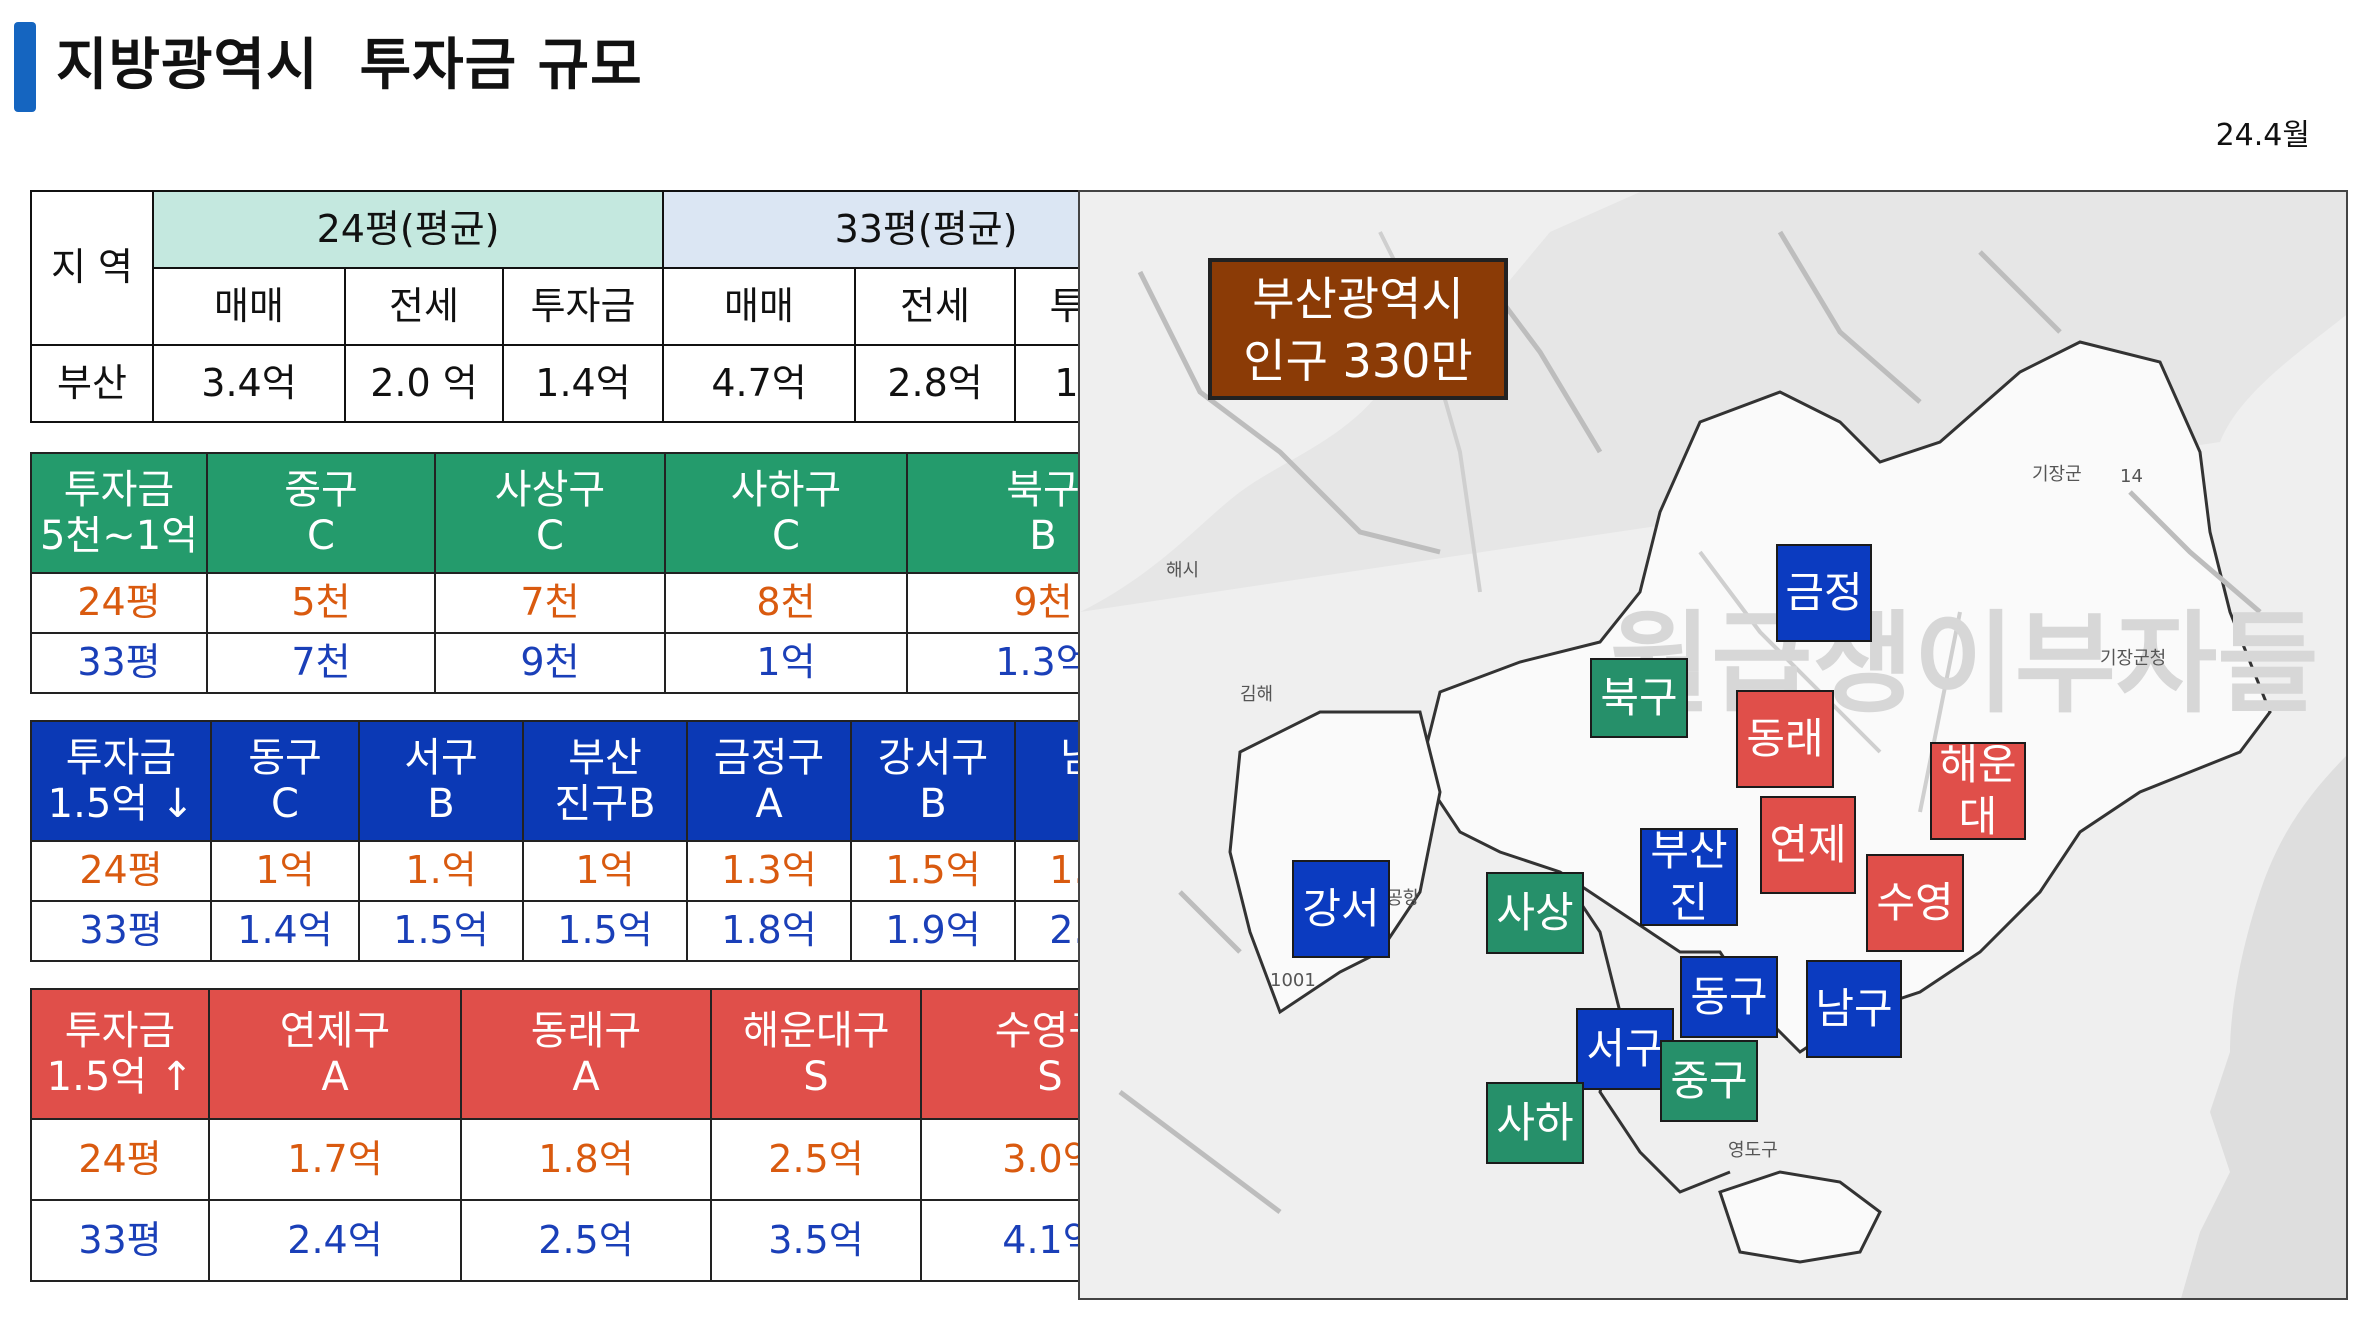  What do you see at coordinates (441, 871) in the screenshot?
I see `value-cell: 1.억` at bounding box center [441, 871].